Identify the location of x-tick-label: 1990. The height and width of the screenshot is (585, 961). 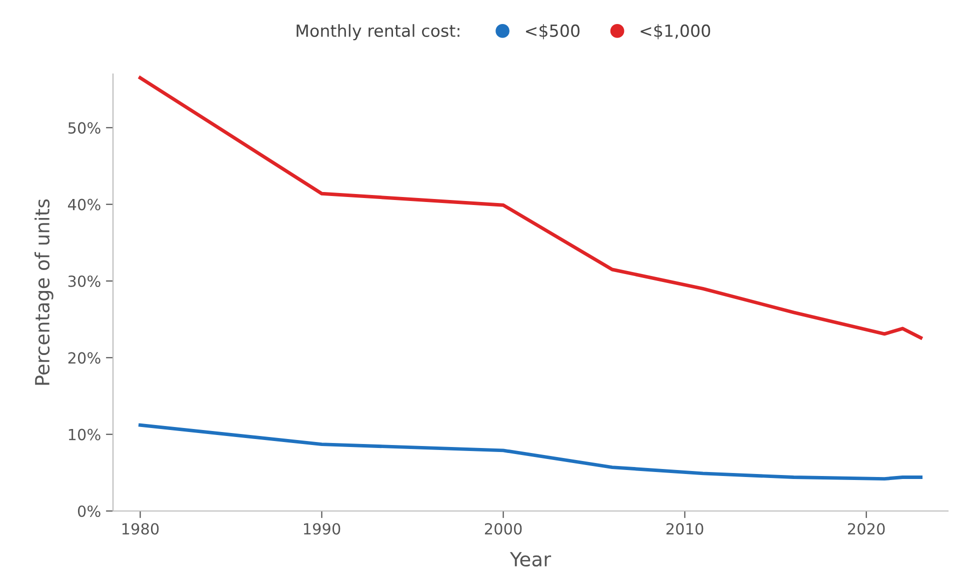
(322, 529).